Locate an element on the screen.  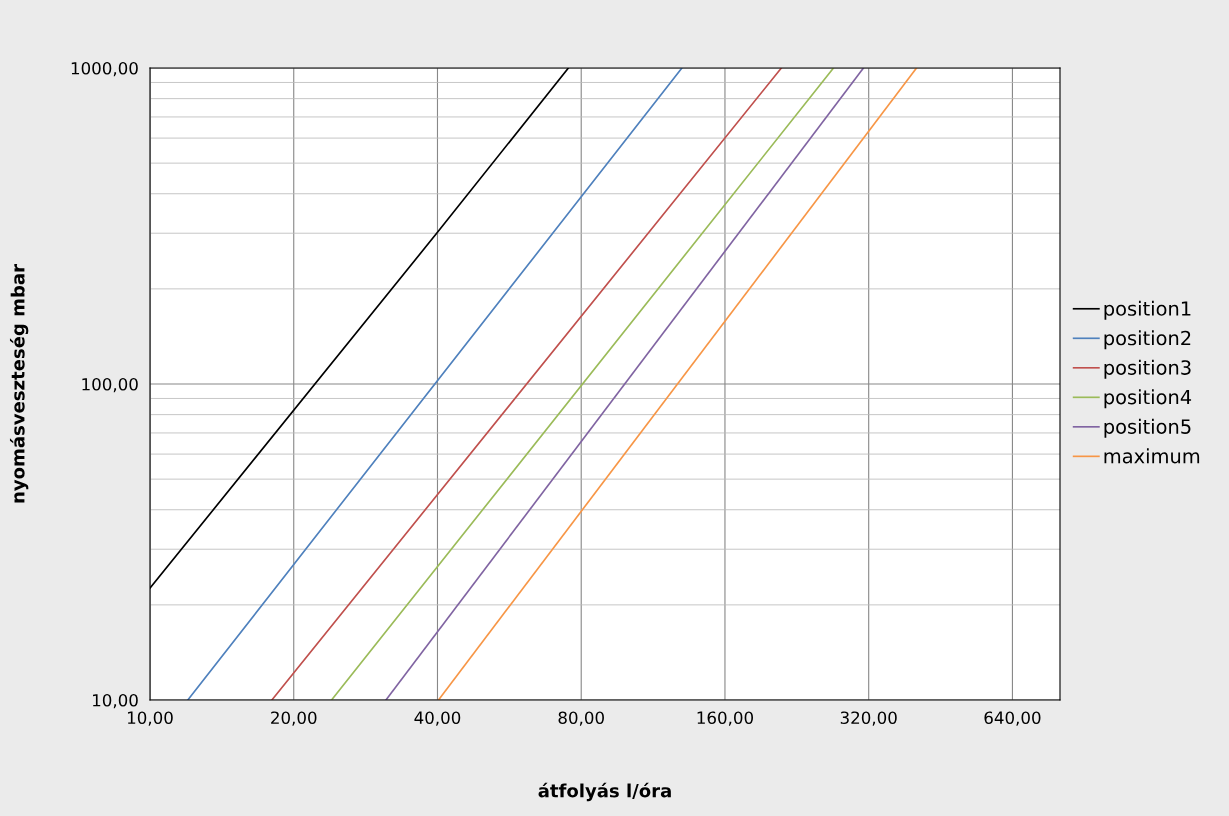
x-tick-label: 640,00 is located at coordinates (1012, 718).